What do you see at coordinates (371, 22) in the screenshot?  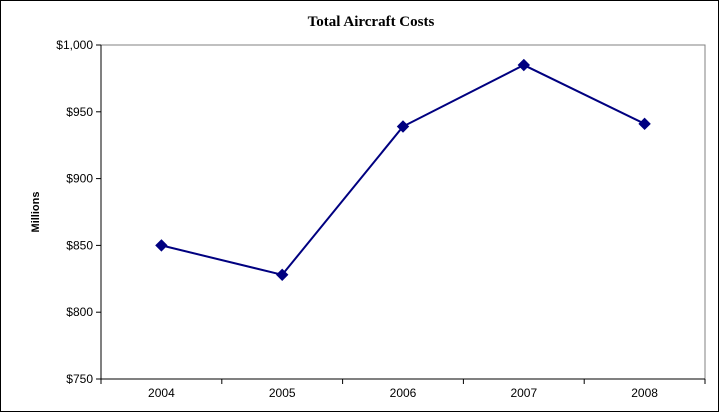 I see `chart-title: Total Aircraft Costs` at bounding box center [371, 22].